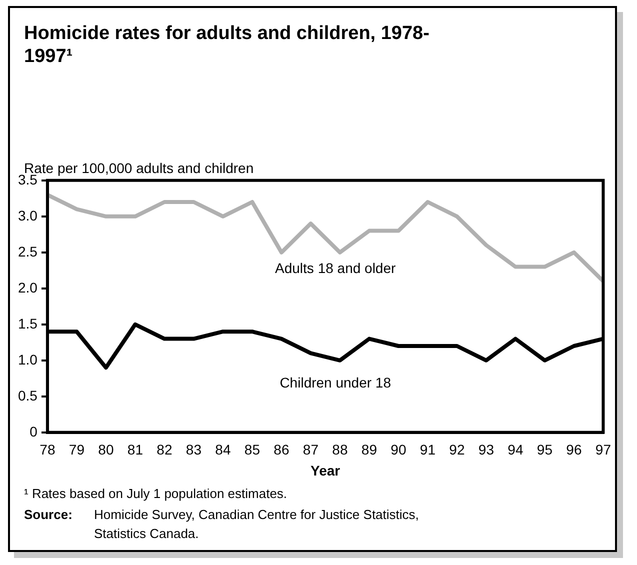 The image size is (637, 565). I want to click on y-tick-label: 2.5, so click(28, 251).